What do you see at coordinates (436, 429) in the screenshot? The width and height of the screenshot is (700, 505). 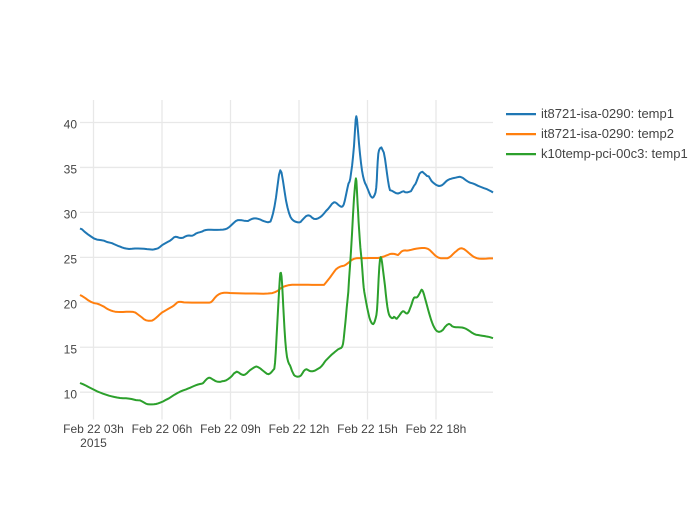 I see `svg-text: Feb 22 18h` at bounding box center [436, 429].